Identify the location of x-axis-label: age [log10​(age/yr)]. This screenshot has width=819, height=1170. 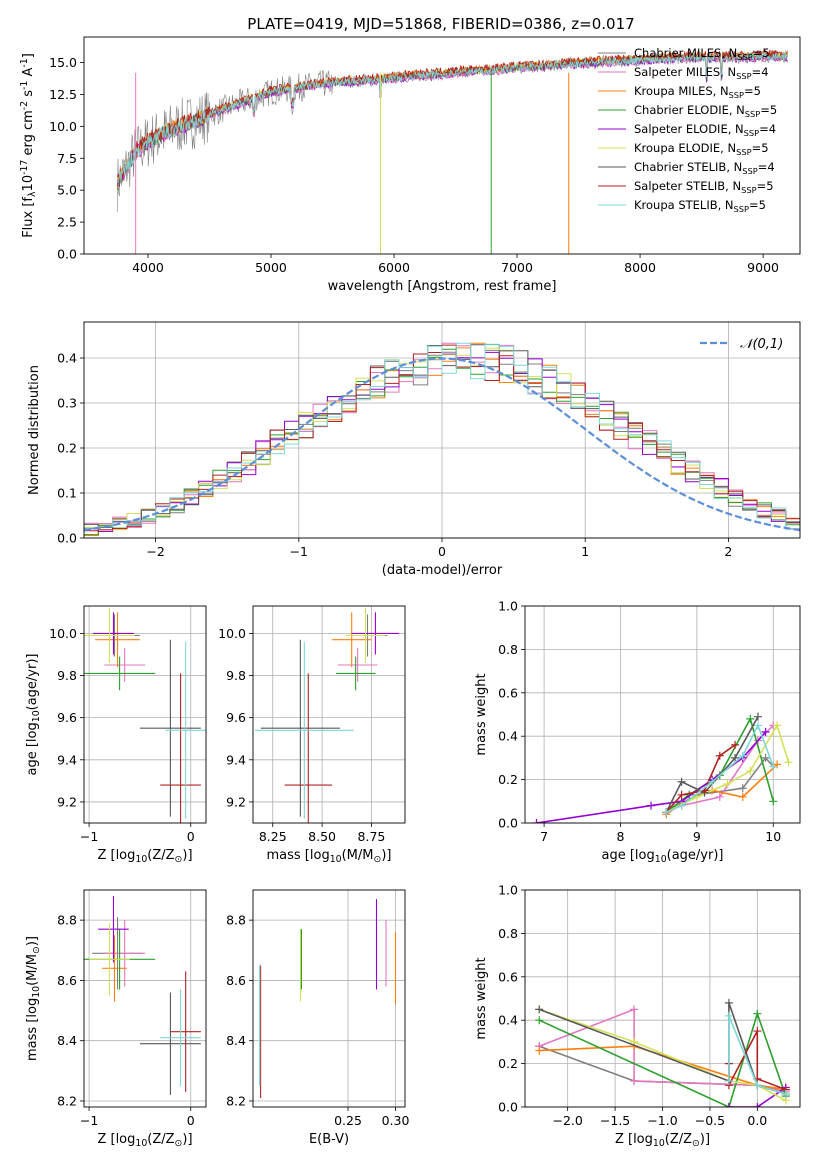
(663, 856).